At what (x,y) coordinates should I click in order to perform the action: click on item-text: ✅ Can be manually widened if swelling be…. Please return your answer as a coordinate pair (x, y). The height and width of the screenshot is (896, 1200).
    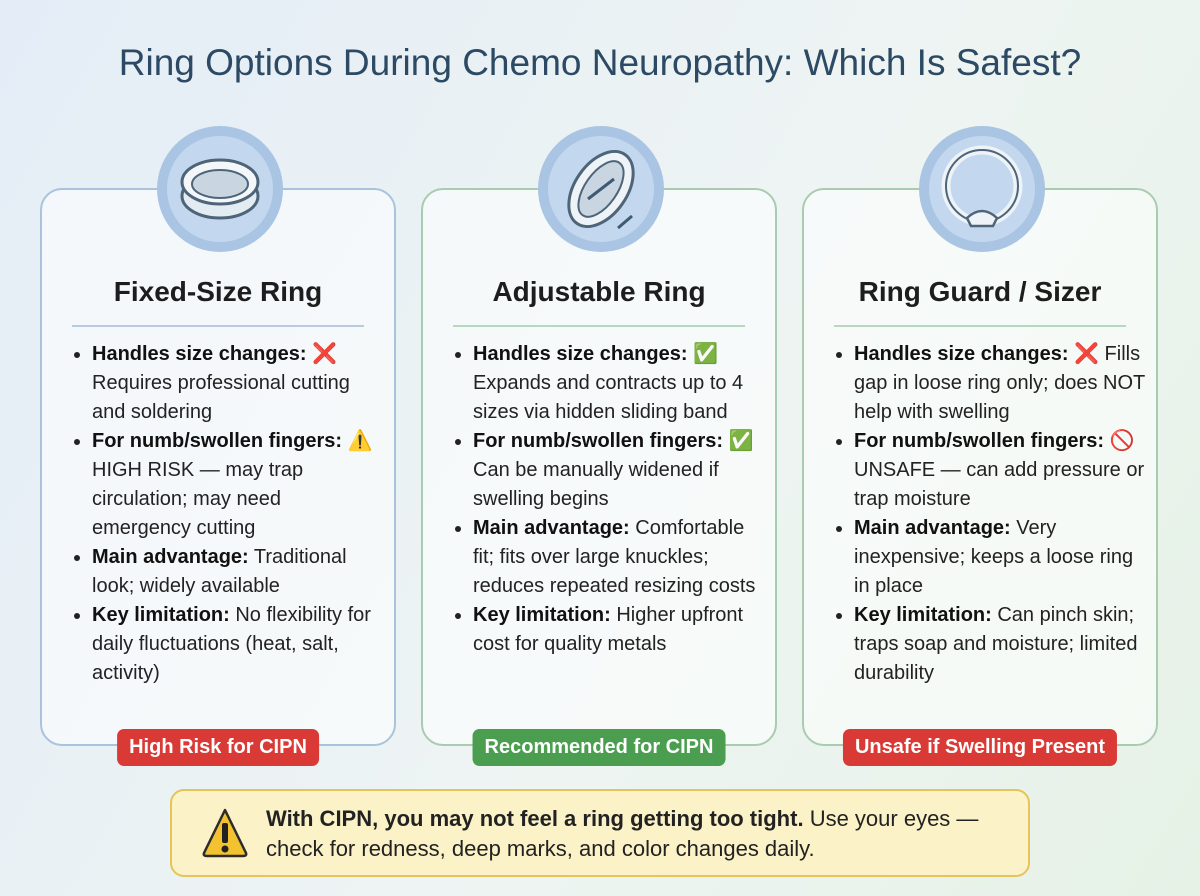
    Looking at the image, I should click on (613, 470).